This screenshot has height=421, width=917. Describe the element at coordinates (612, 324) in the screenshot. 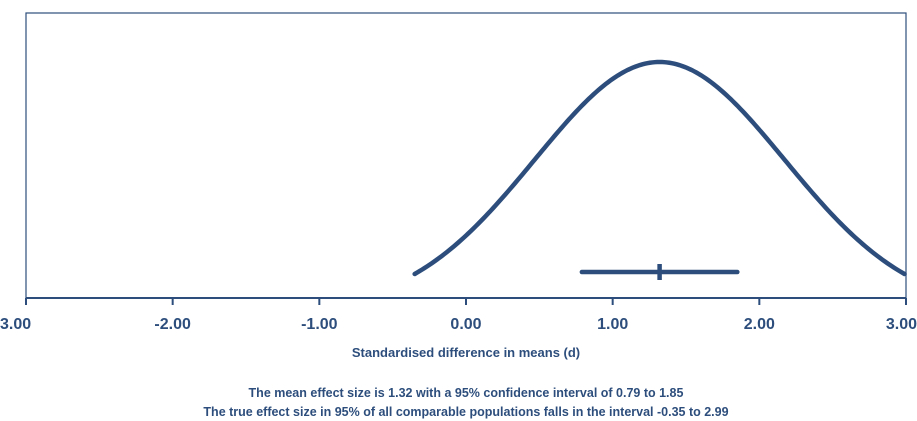

I see `x-tick-label: 1.00` at that location.